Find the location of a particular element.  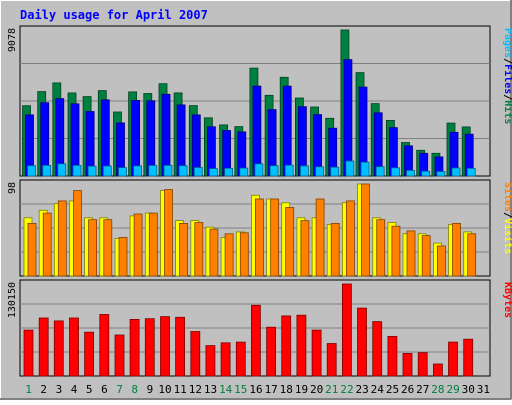

legend-entry-visits-2: Visits is located at coordinates (507, 236).